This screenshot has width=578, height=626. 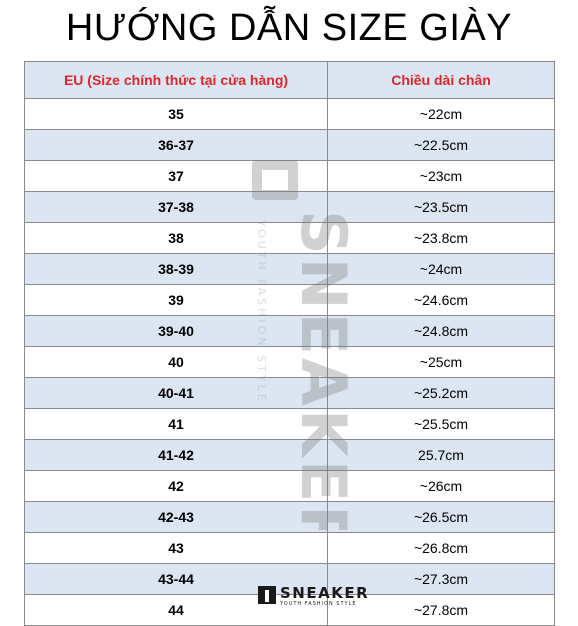 I want to click on foot-length-cell: ~24cm, so click(x=441, y=269).